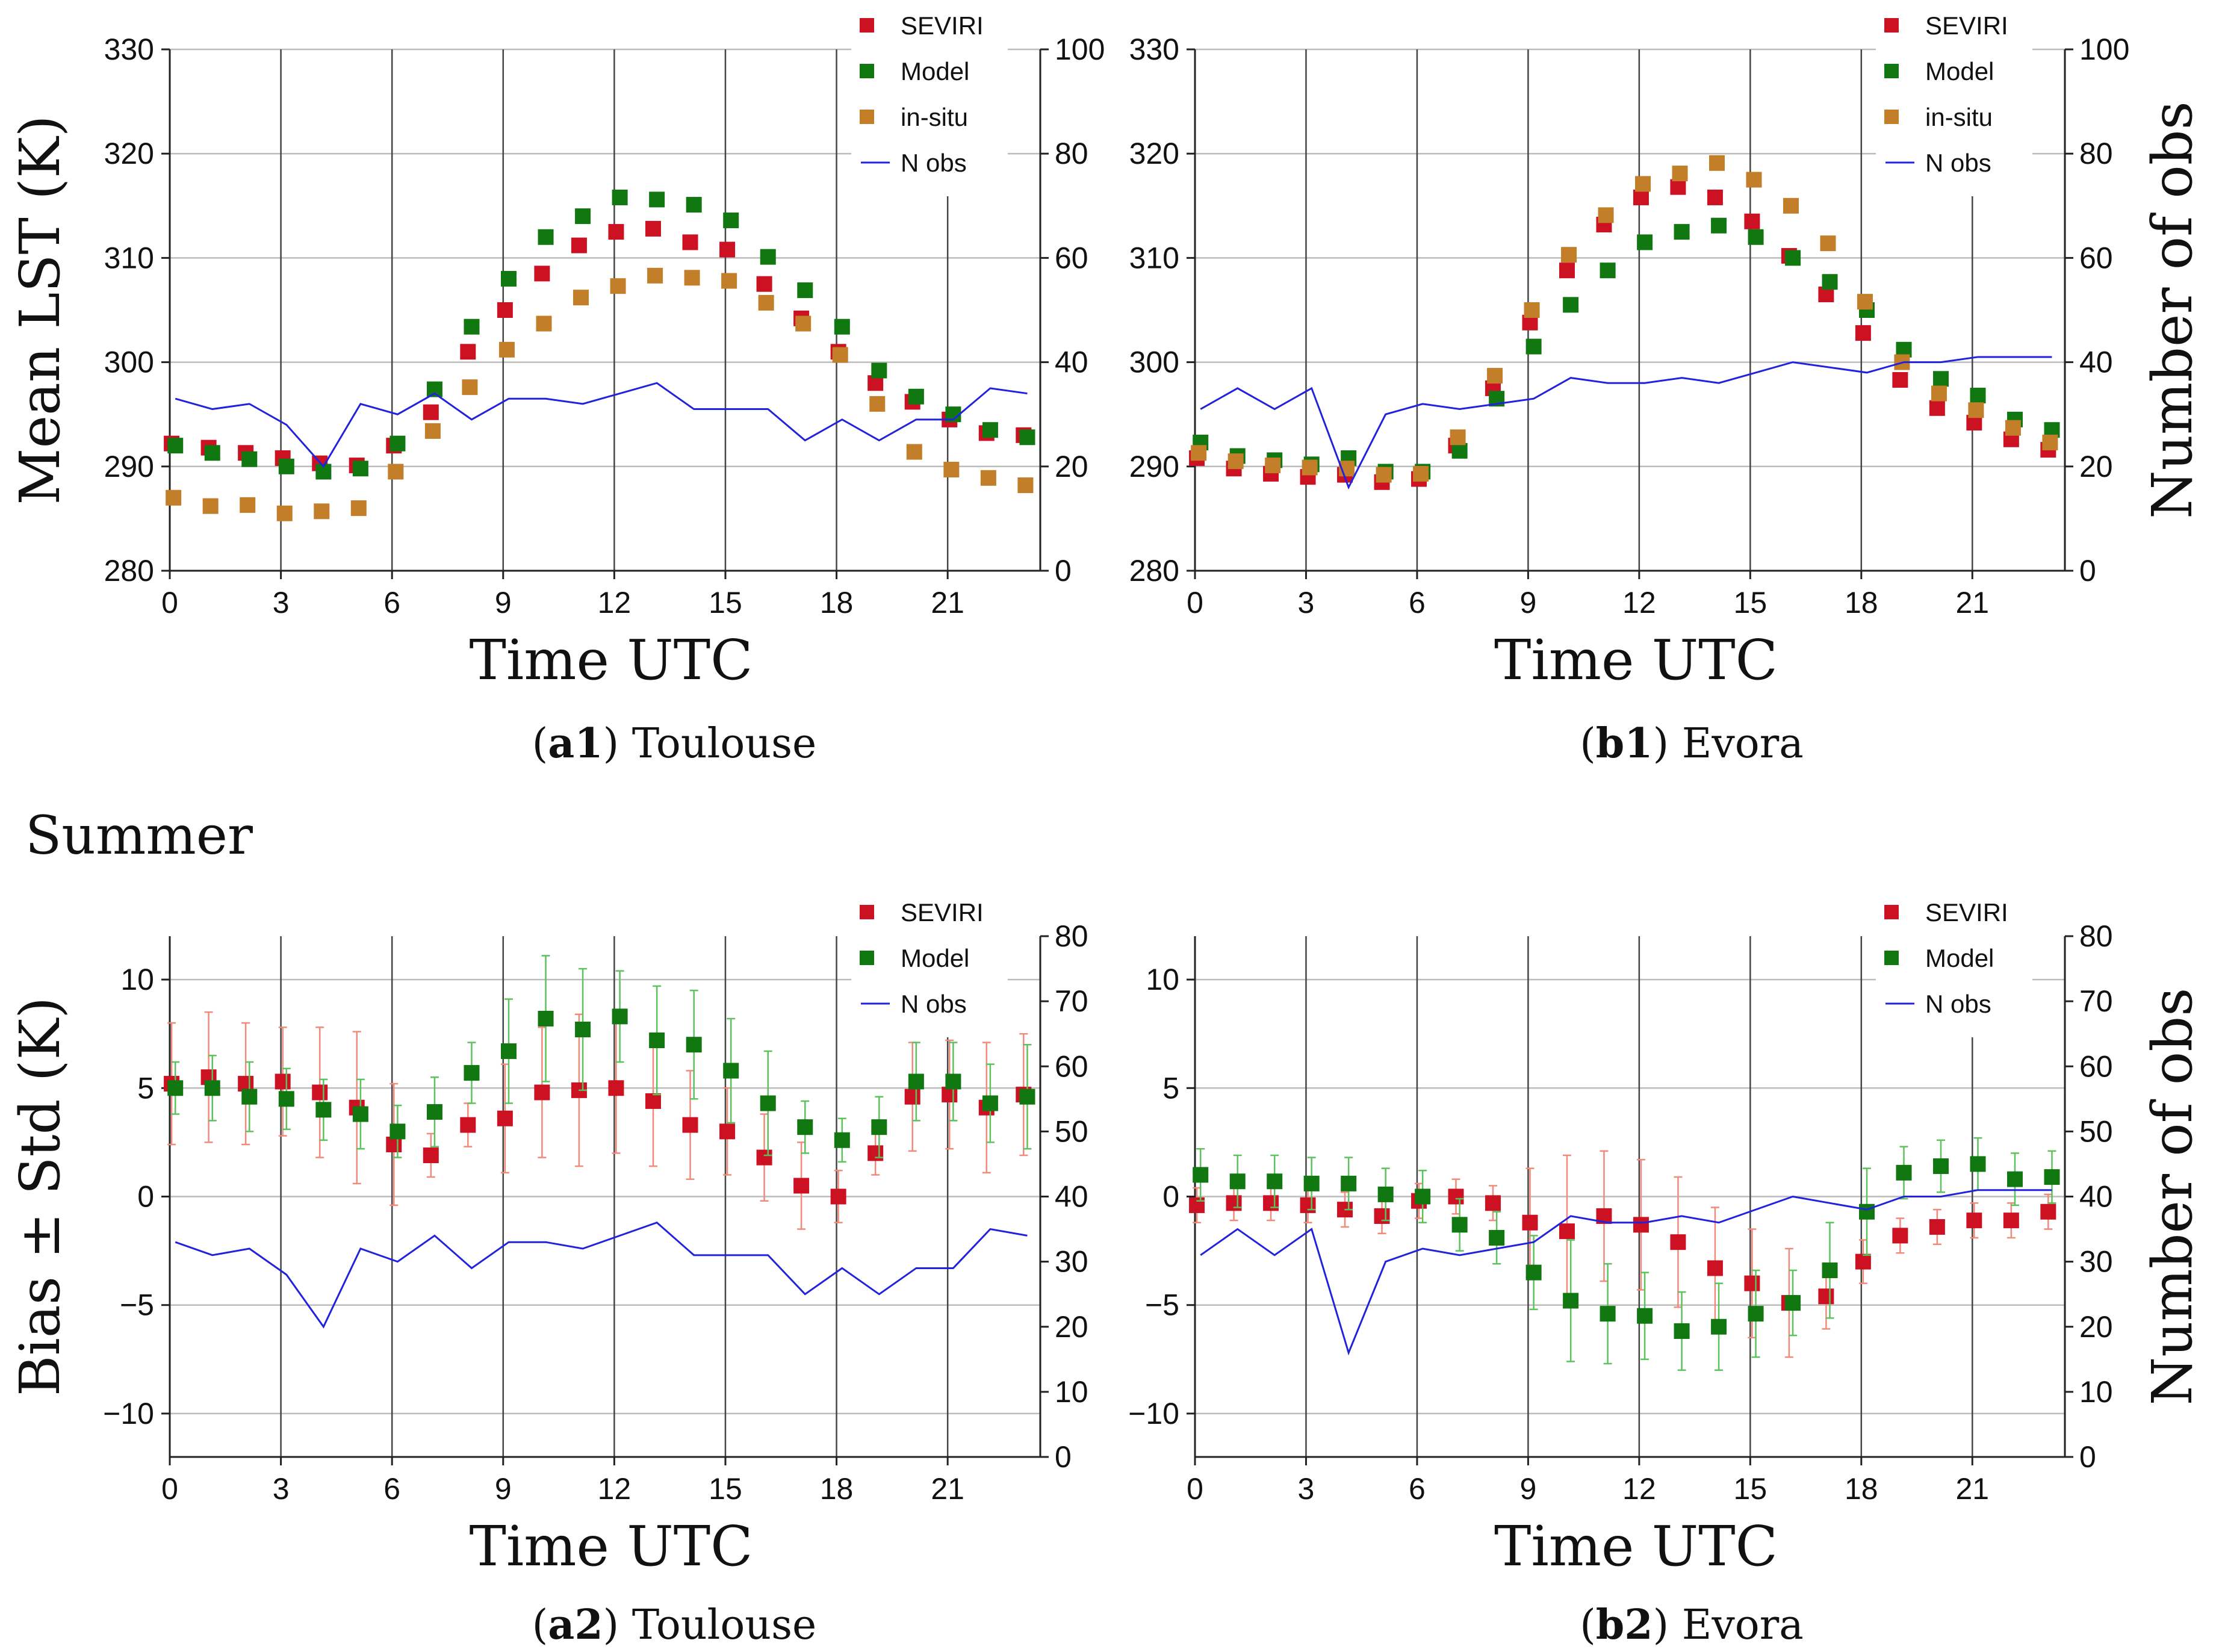 Image resolution: width=2219 pixels, height=1652 pixels. I want to click on caption-label: a2, so click(575, 1625).